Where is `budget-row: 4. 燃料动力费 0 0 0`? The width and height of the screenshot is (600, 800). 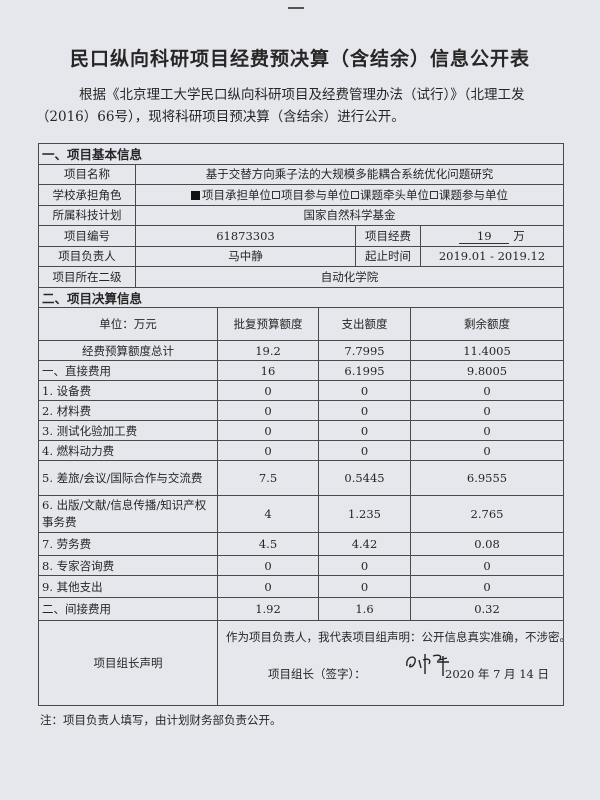
budget-row: 4. 燃料动力费 0 0 0 is located at coordinates (301, 450).